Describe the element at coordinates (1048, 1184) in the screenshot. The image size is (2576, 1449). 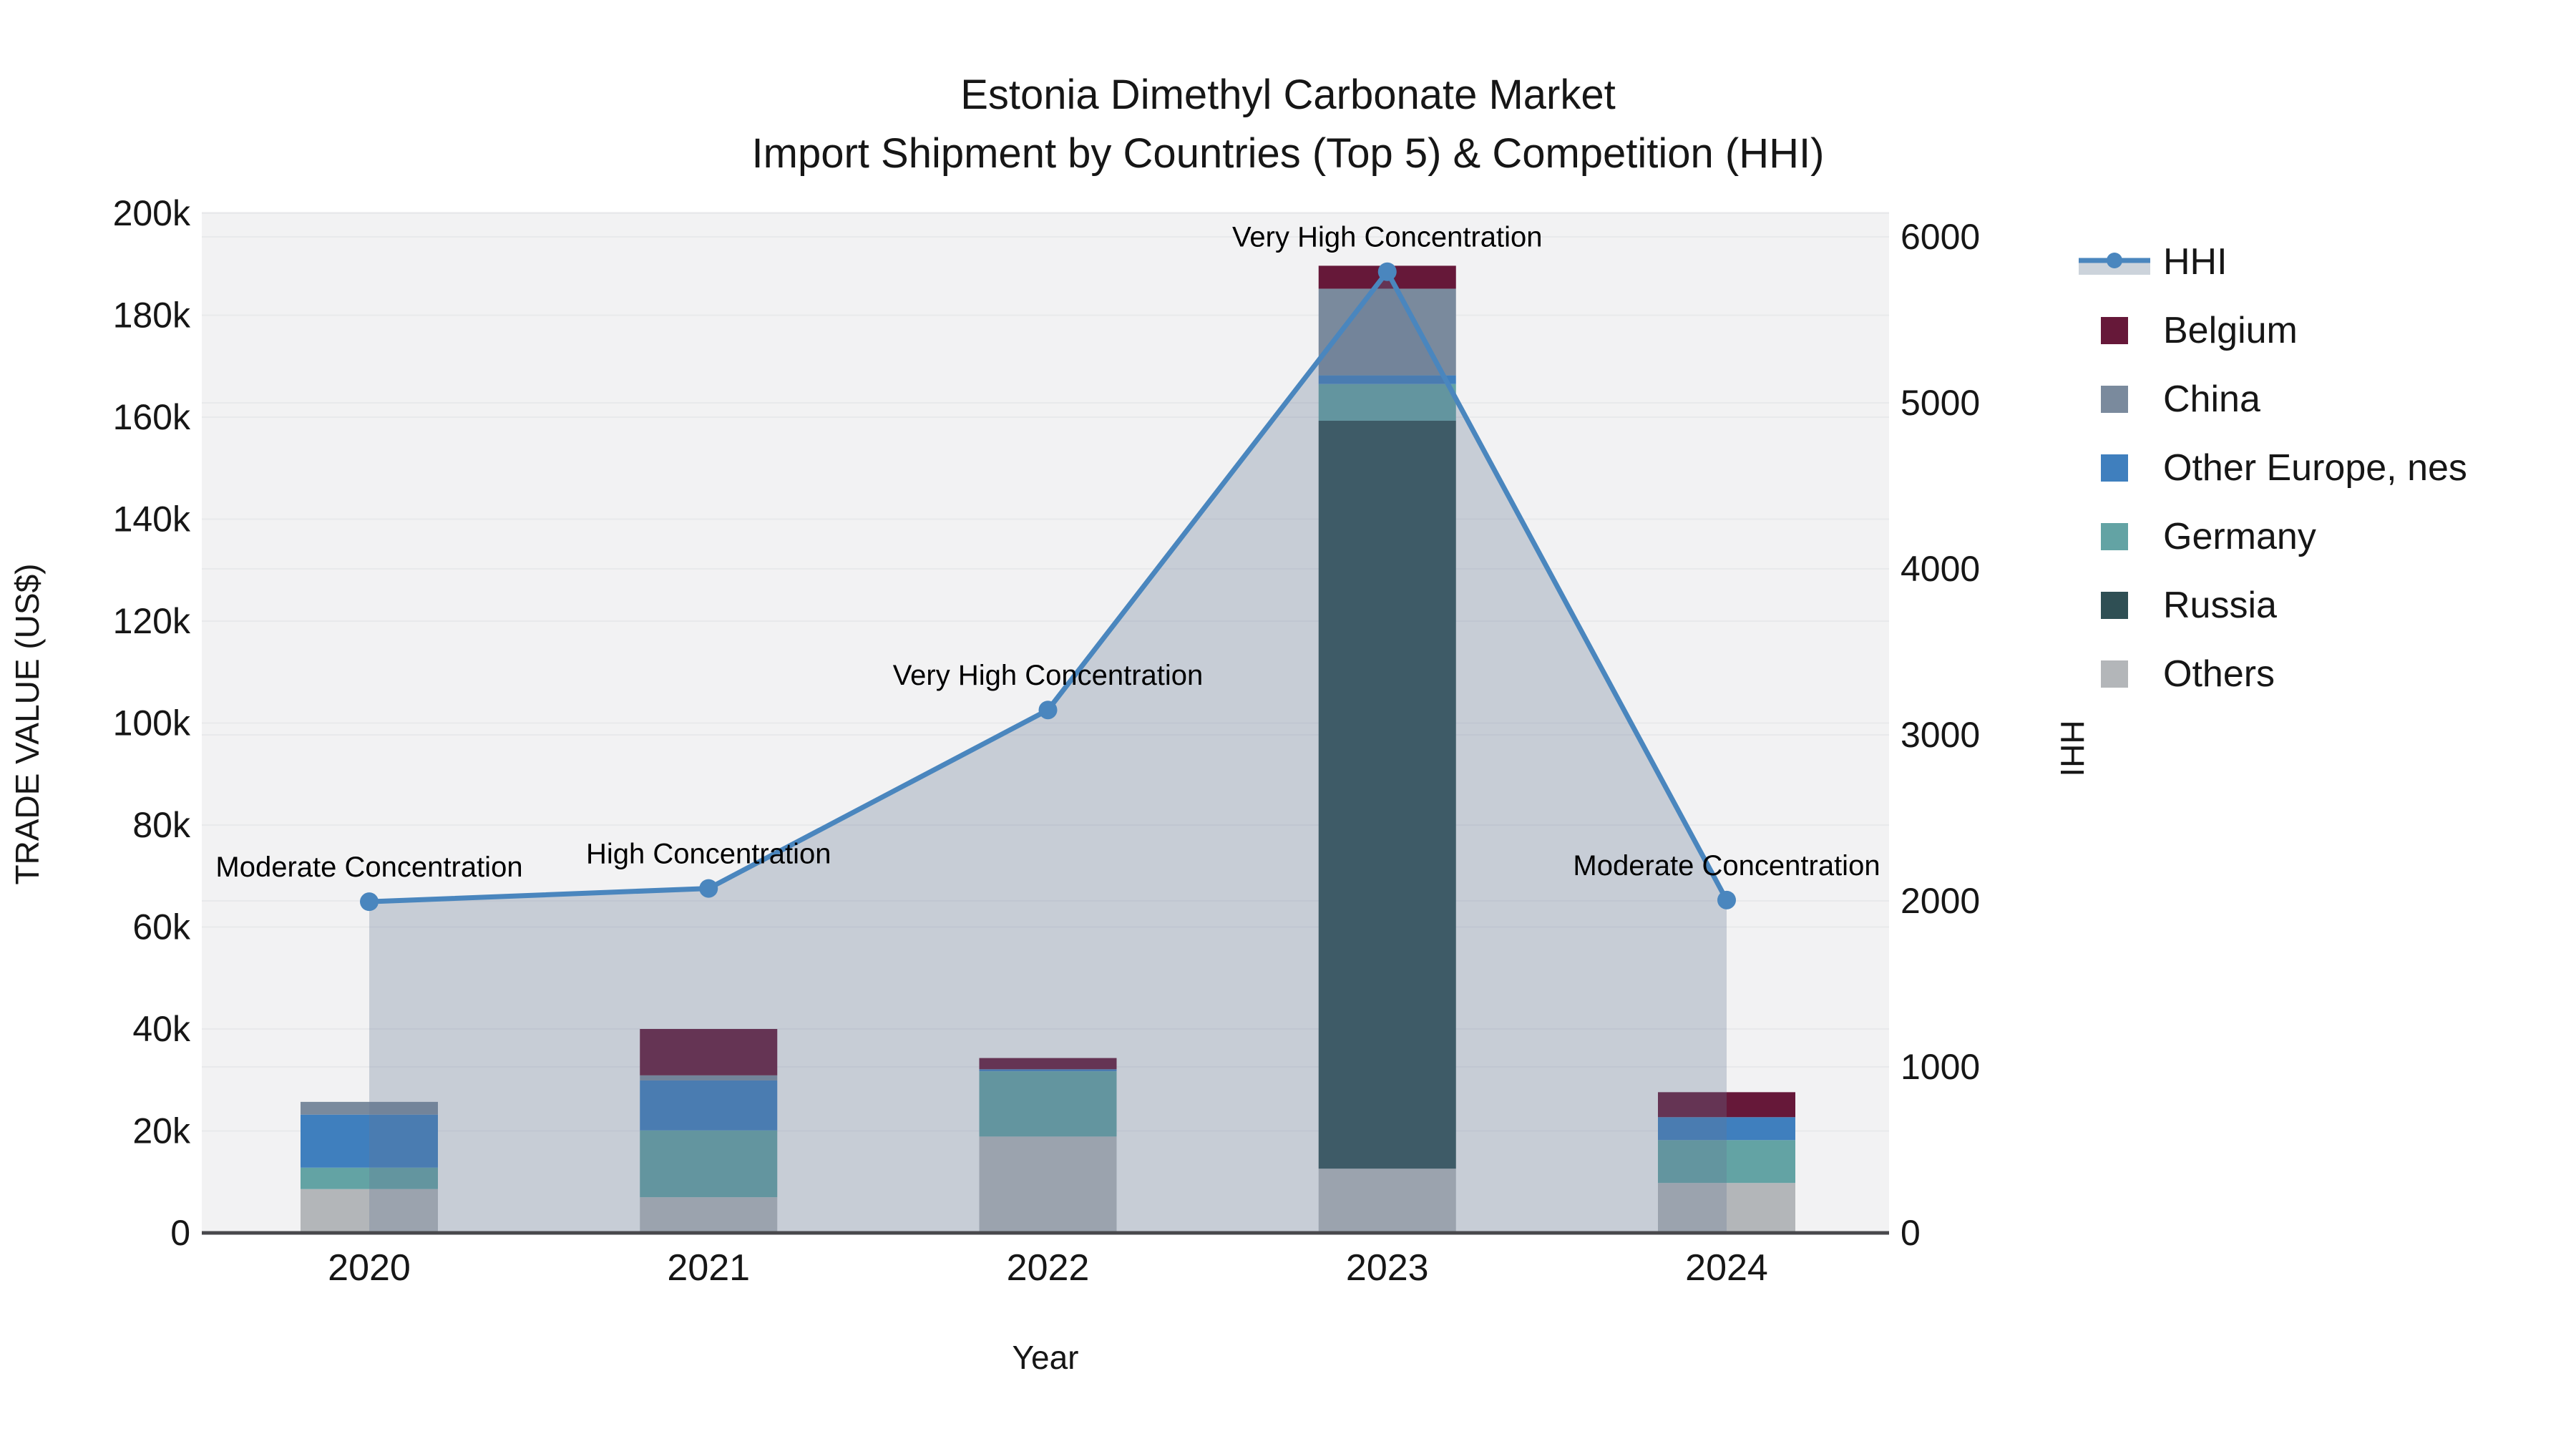
I see `bar-segment-others-2022` at that location.